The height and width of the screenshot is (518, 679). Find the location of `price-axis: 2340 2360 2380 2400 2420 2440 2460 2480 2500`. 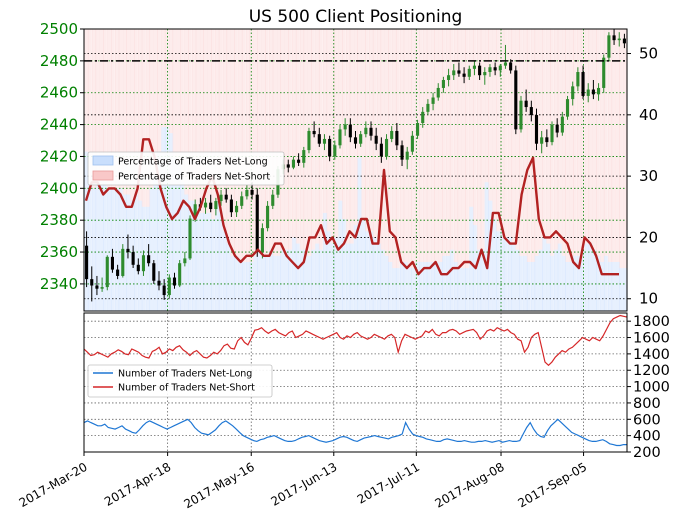

price-axis: 2340 2360 2380 2400 2420 2440 2460 2480 2500 is located at coordinates (62, 156).